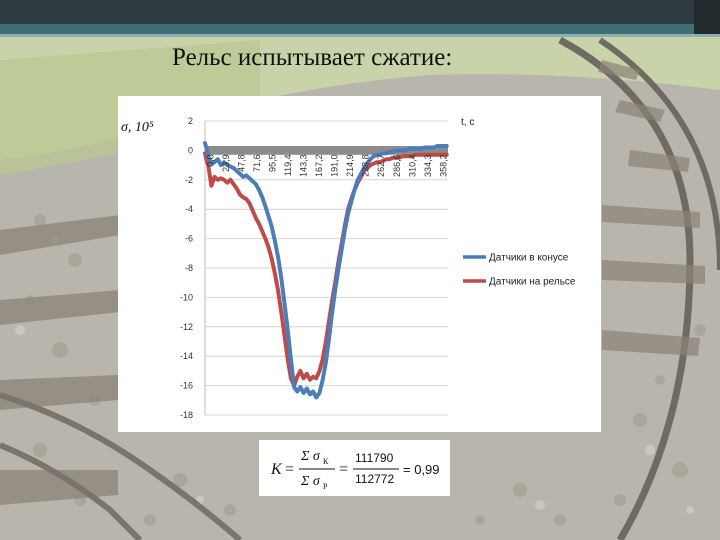 The height and width of the screenshot is (540, 720). Describe the element at coordinates (325, 486) in the screenshot. I see `formula-sub-denominator: Р` at that location.